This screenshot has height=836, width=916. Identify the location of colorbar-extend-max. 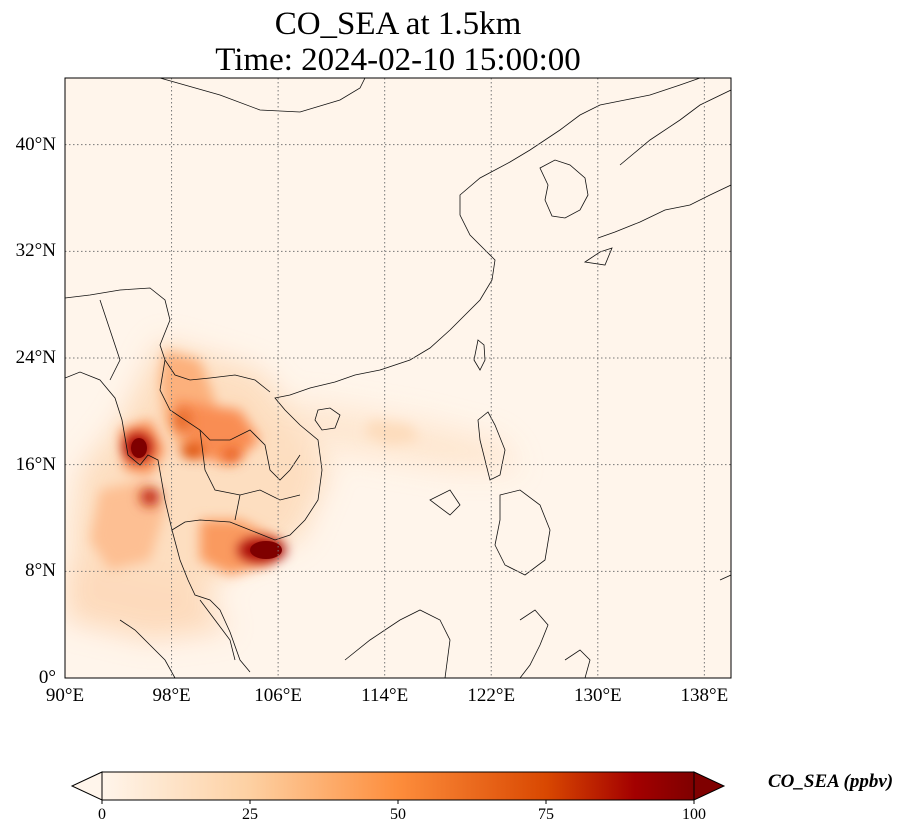
(709, 786).